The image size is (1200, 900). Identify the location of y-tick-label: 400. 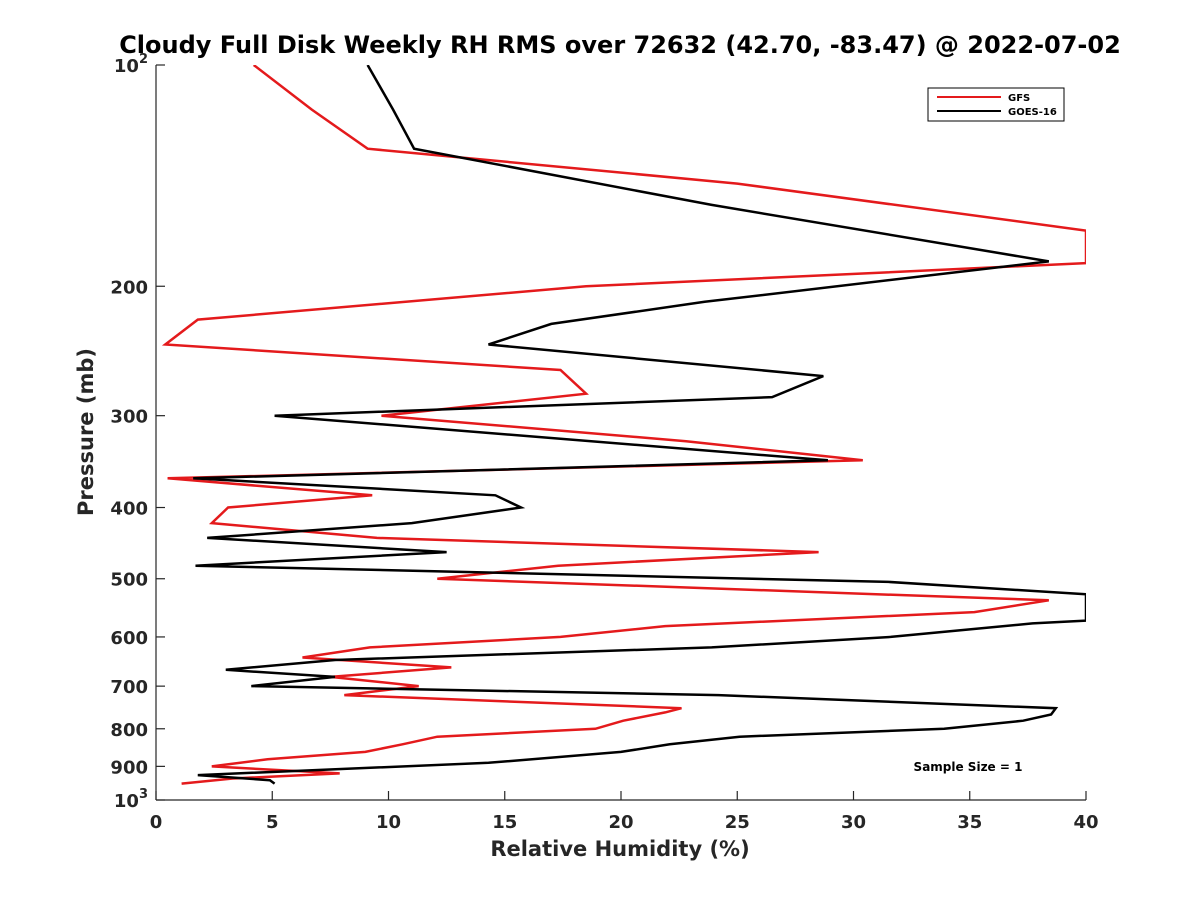
(129, 509).